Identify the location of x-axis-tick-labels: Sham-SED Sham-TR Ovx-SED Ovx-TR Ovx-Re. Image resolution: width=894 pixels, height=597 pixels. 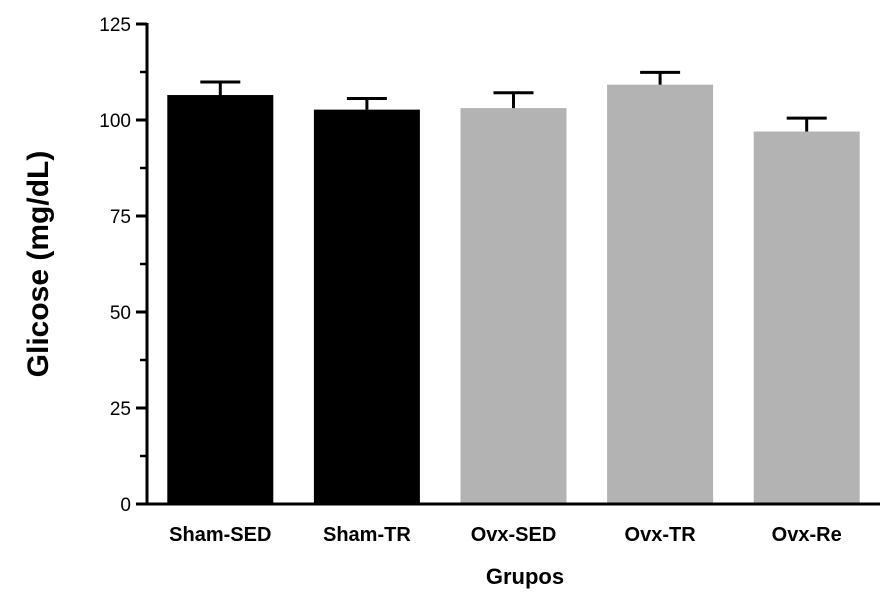
(505, 535).